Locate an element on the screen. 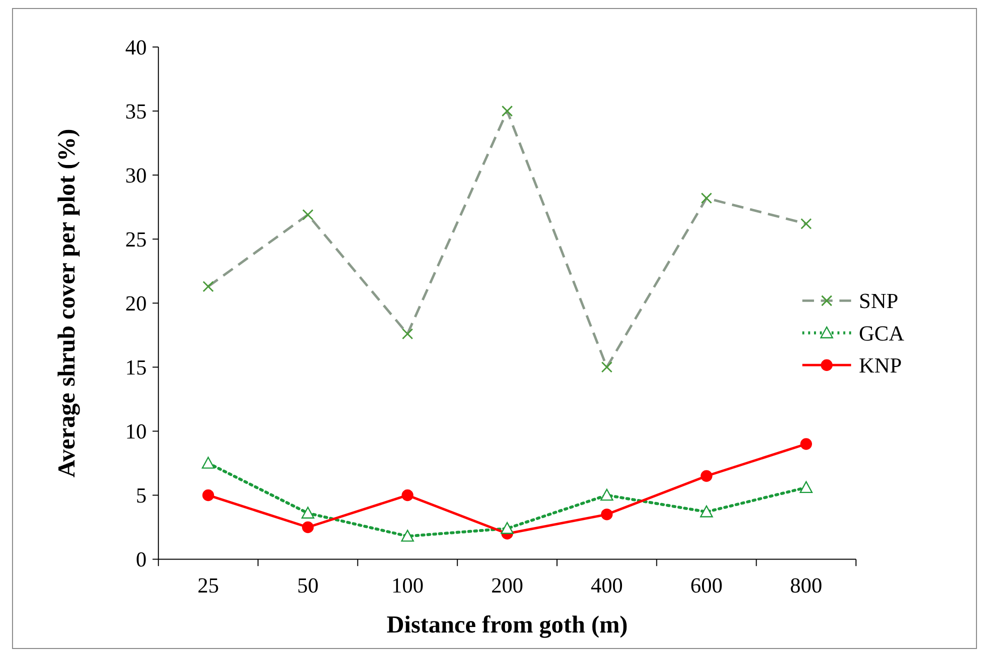 The width and height of the screenshot is (989, 657). y-tick-label: 20 is located at coordinates (136, 304).